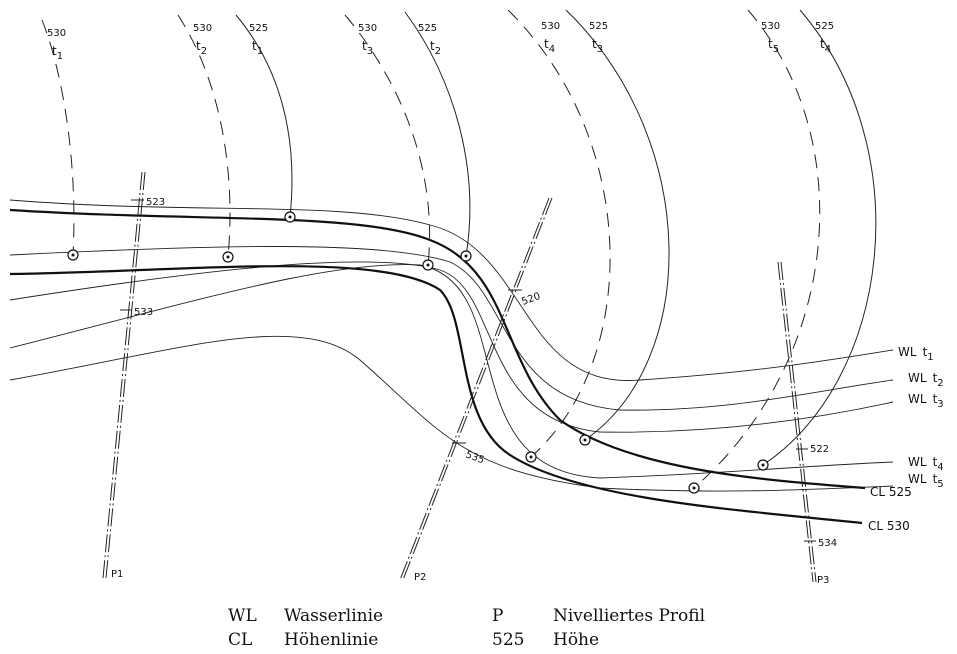 The height and width of the screenshot is (654, 957). Describe the element at coordinates (58, 137) in the screenshot. I see `arc-530-t1` at that location.